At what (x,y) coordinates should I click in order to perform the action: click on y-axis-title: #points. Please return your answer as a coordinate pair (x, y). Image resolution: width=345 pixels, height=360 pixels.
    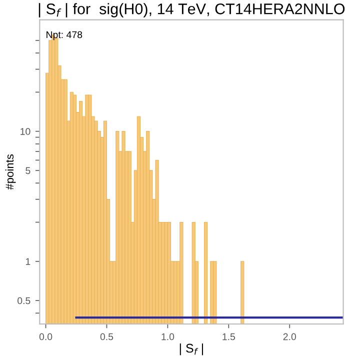
    Looking at the image, I should click on (10, 172).